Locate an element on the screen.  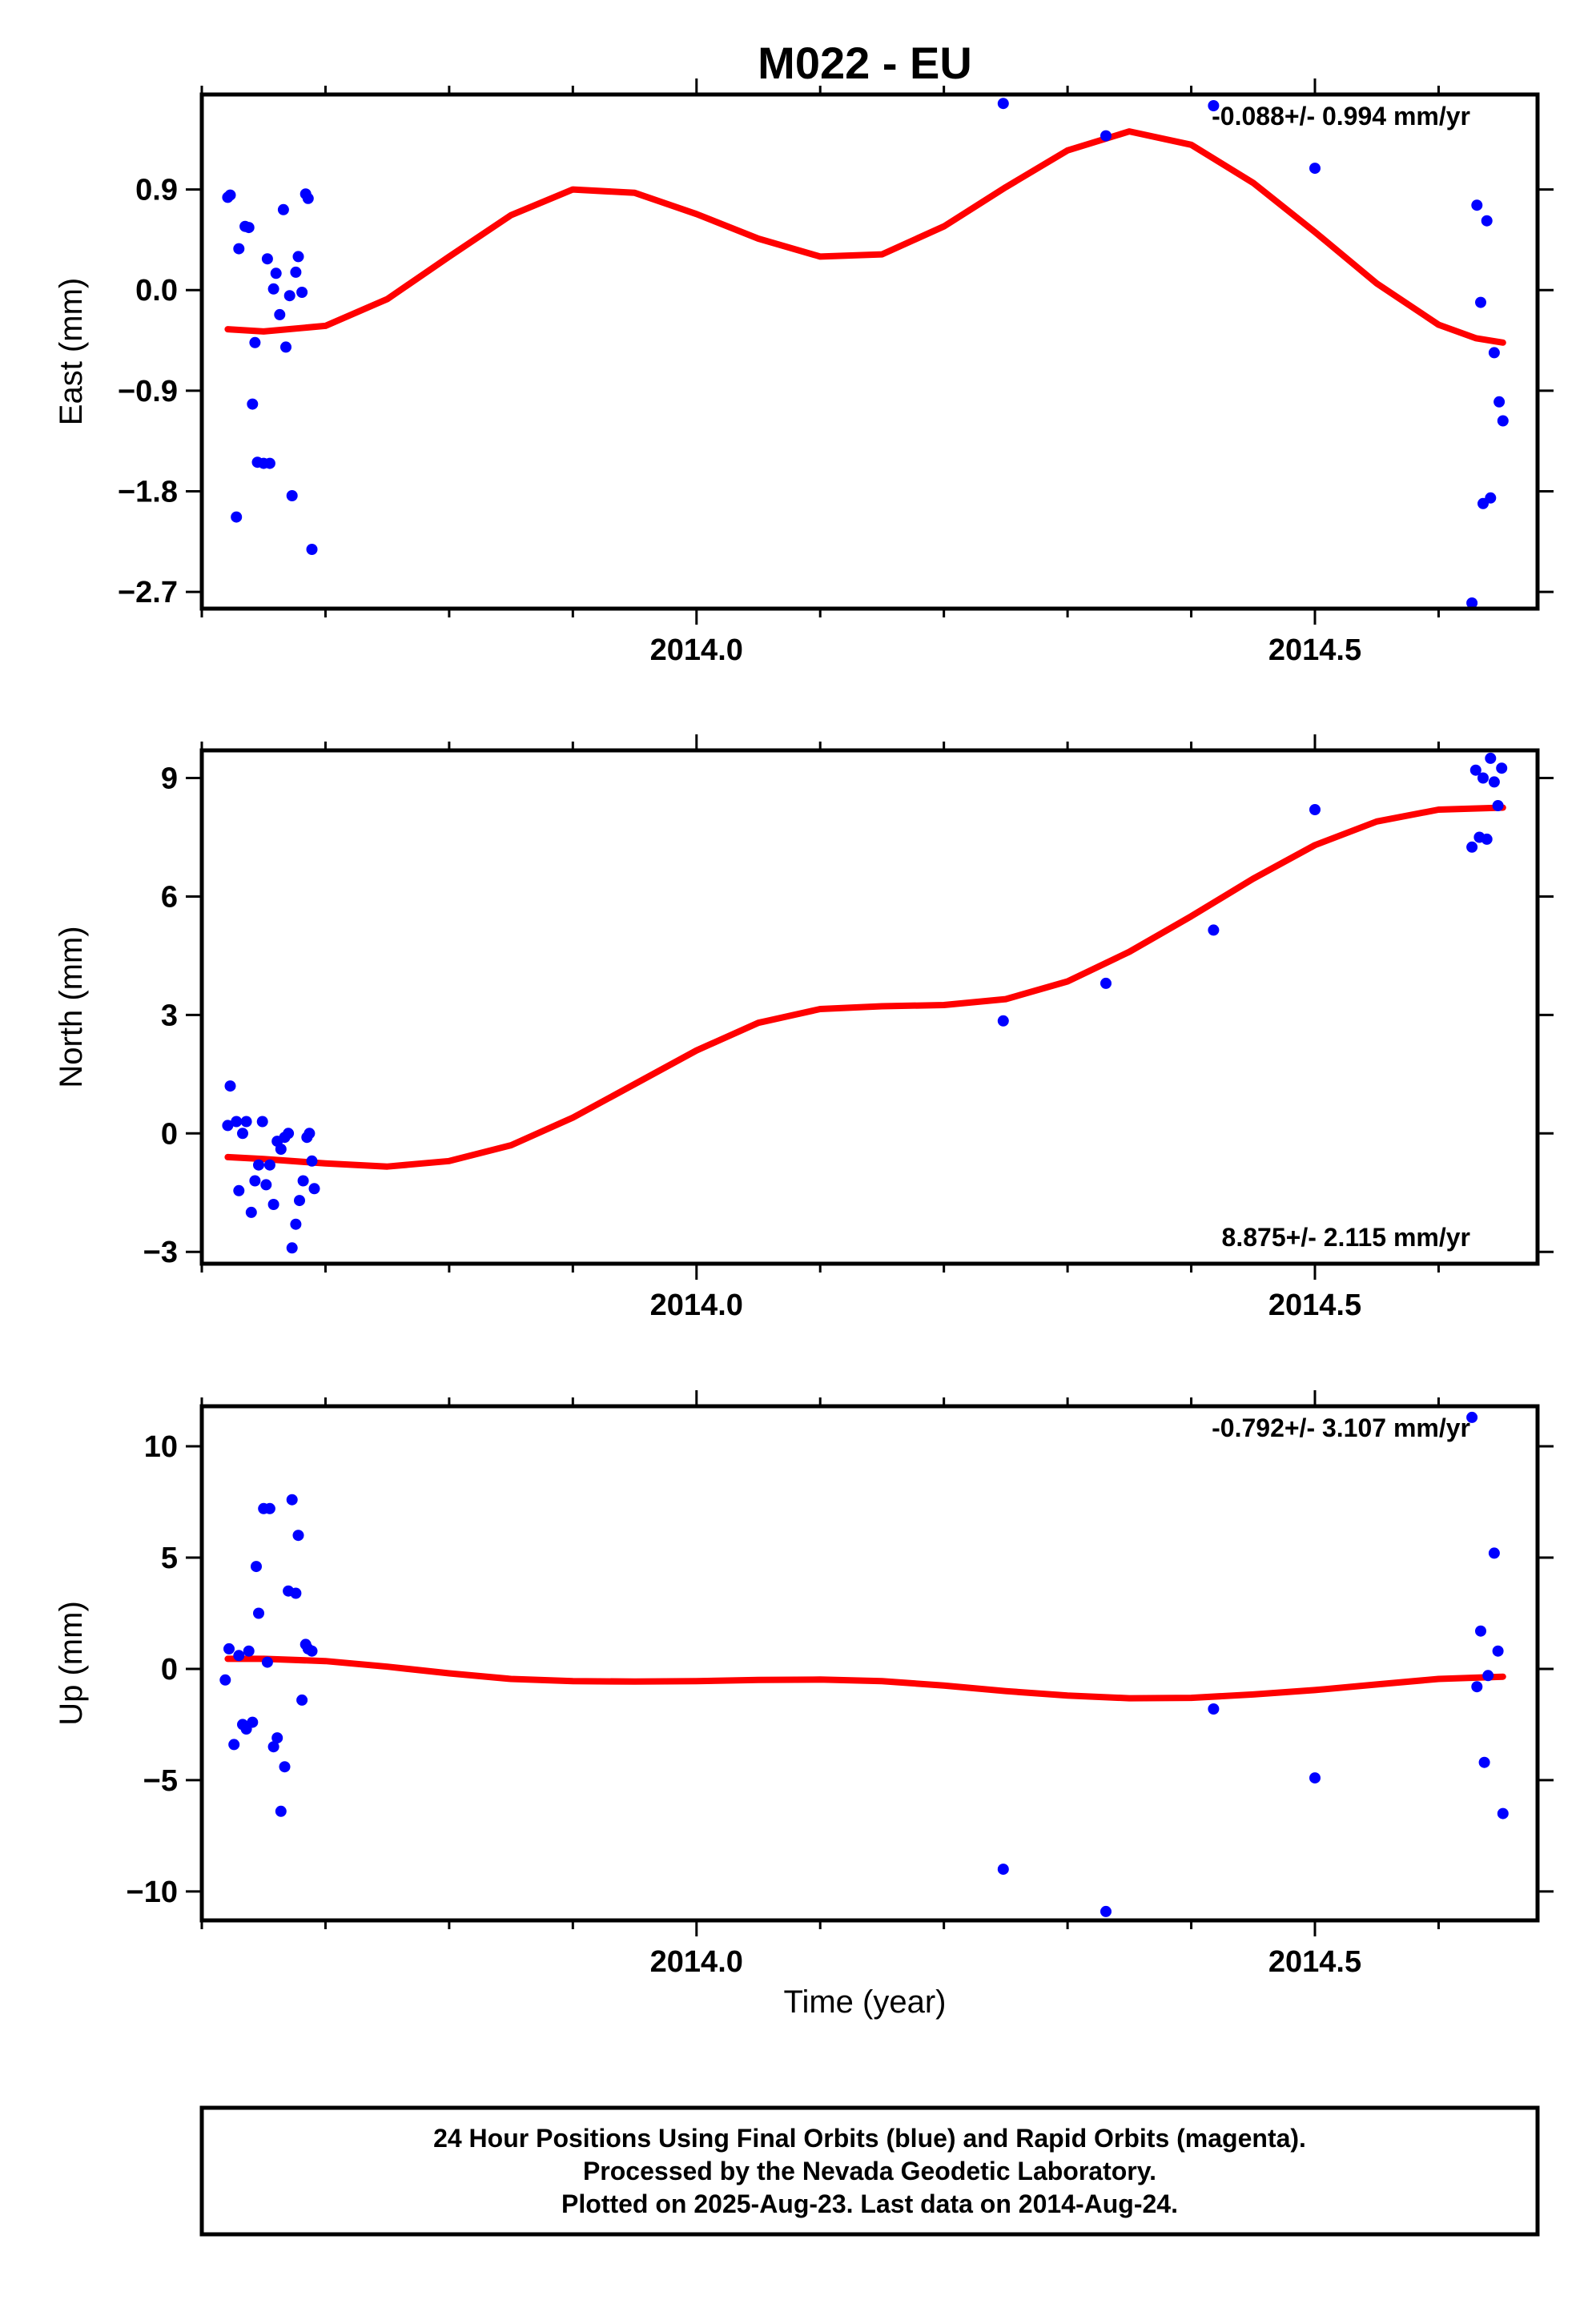
footer-frame is located at coordinates (870, 2171).